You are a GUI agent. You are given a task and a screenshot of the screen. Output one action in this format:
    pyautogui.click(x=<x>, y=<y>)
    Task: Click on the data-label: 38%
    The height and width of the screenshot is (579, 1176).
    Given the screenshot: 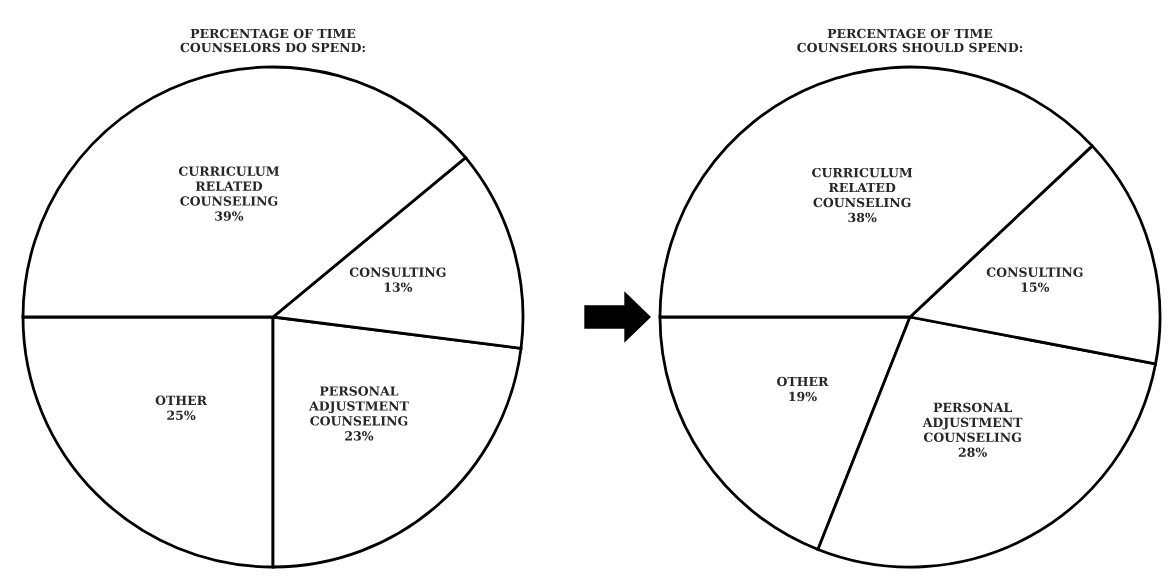 What is the action you would take?
    pyautogui.click(x=862, y=217)
    